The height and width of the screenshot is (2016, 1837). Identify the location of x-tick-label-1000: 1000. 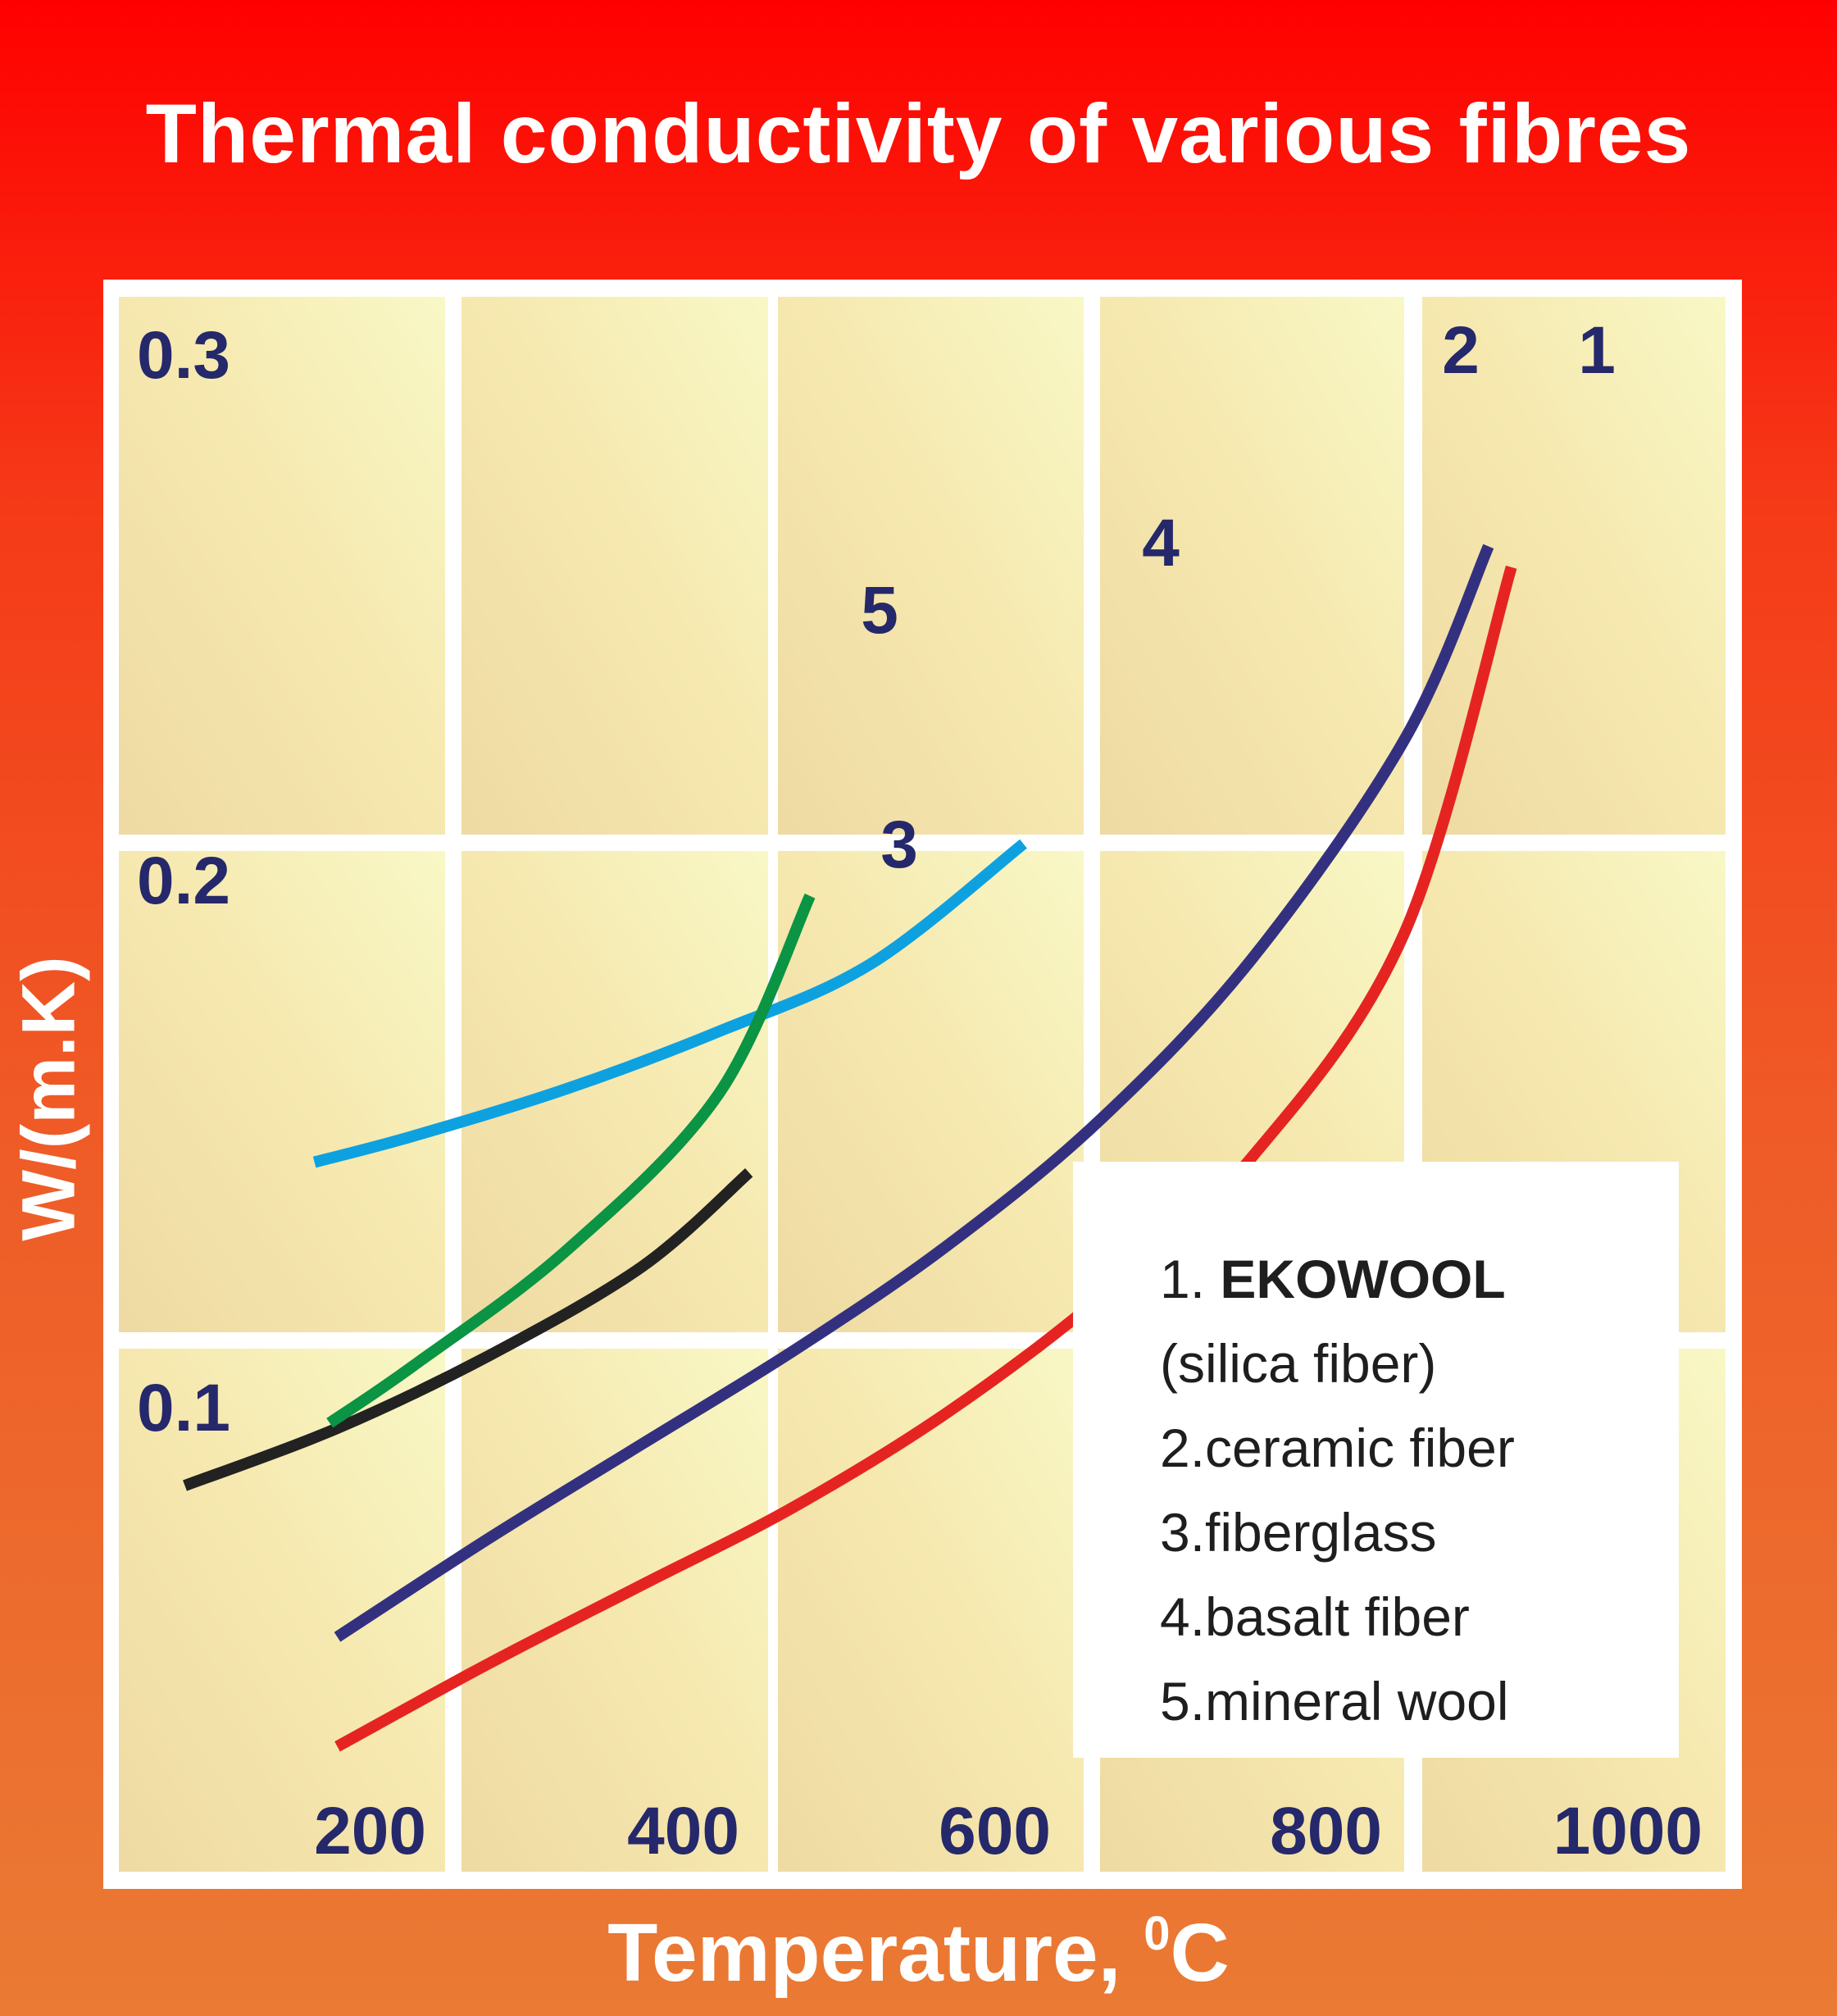
(1628, 1831).